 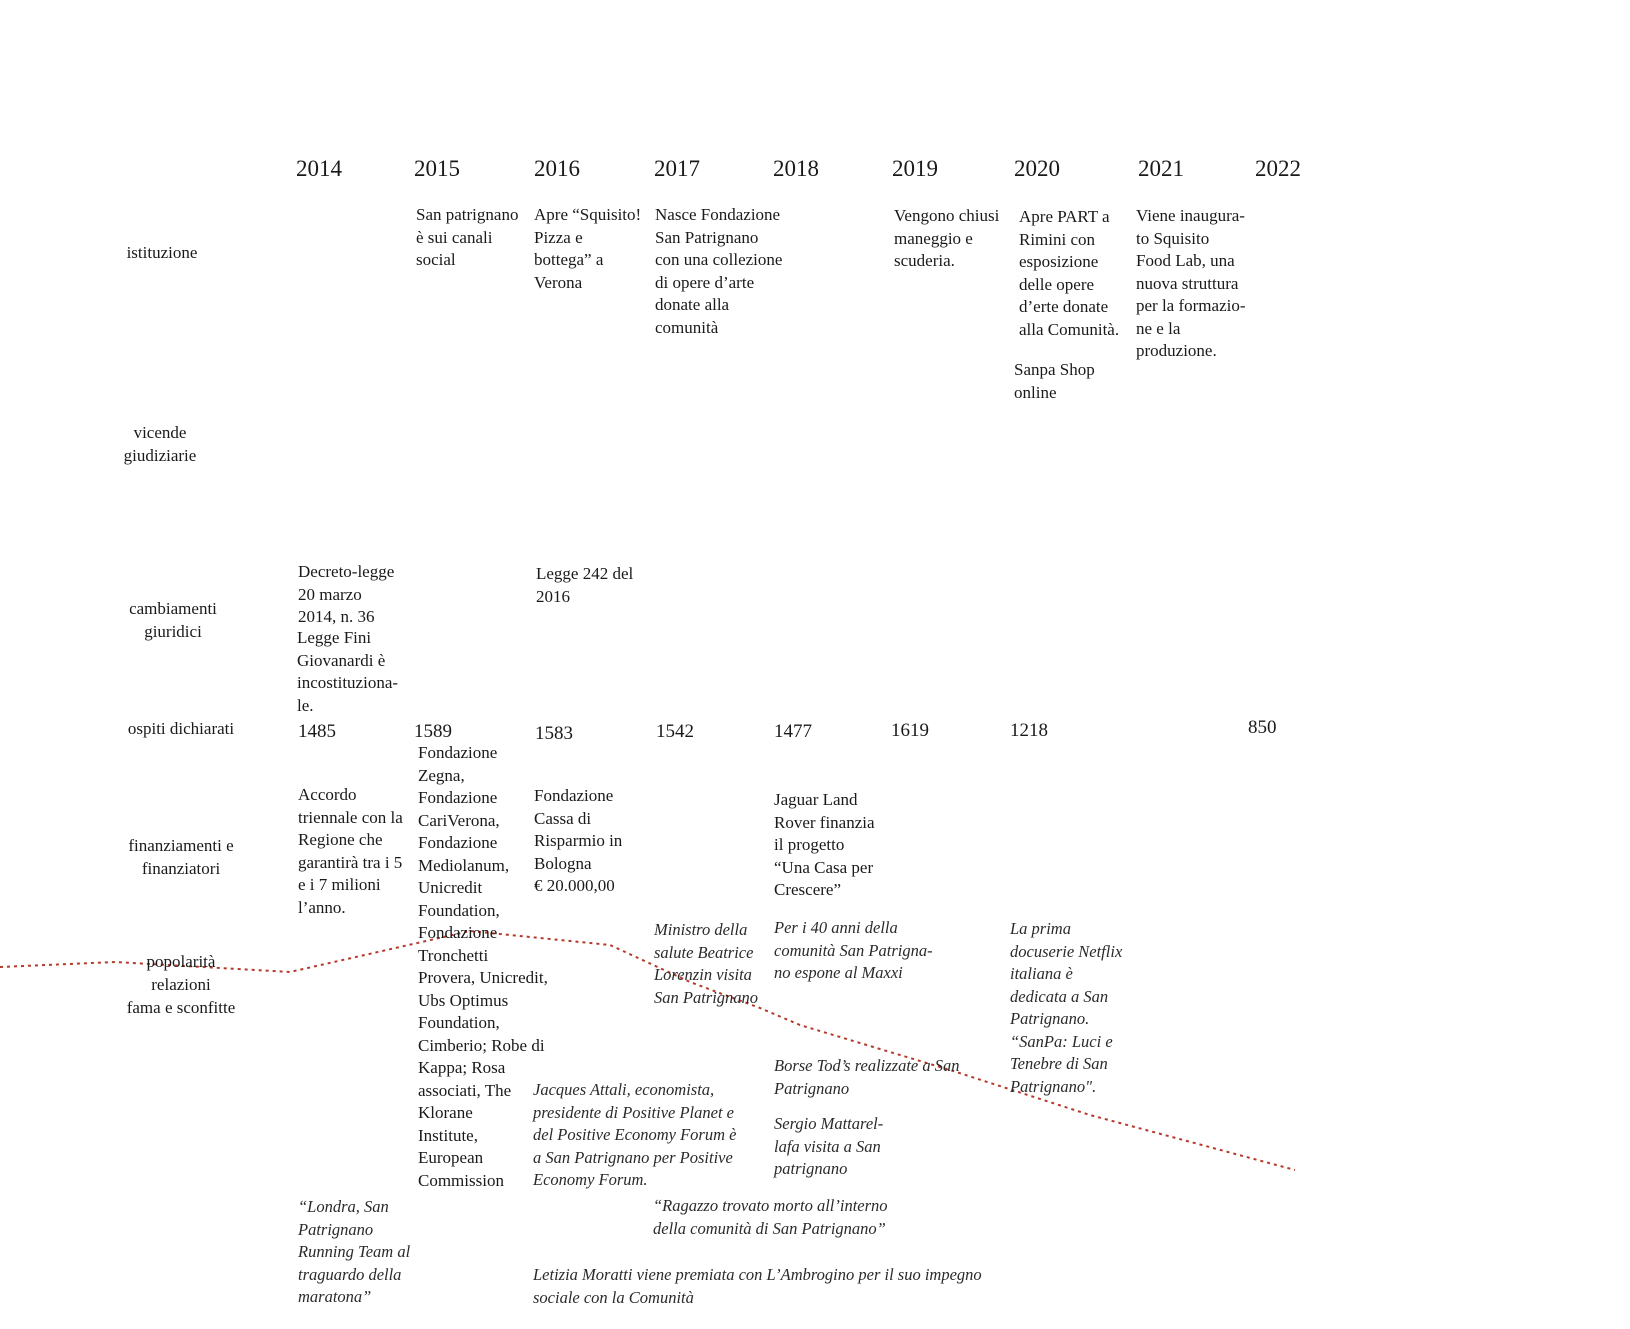 I want to click on ospiti-2022: 850, so click(x=1262, y=727).